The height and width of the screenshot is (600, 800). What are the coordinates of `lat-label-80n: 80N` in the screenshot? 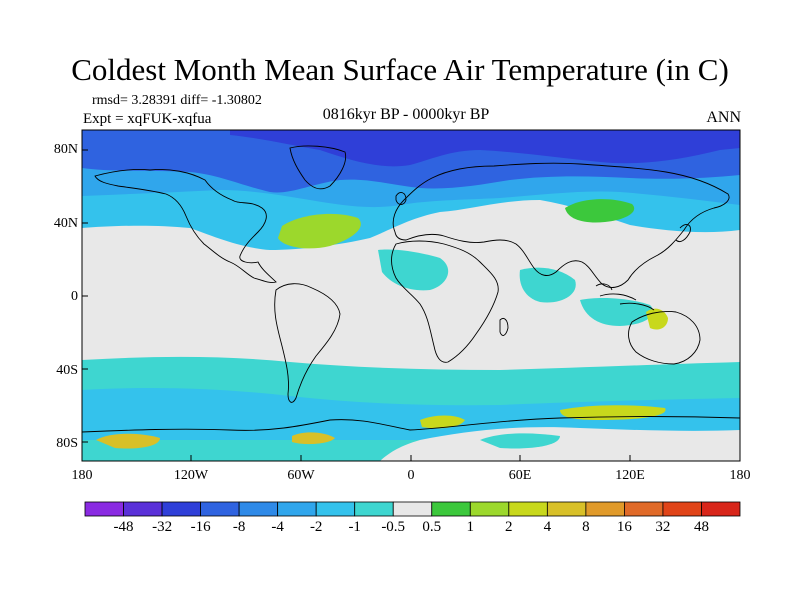 It's located at (65, 149).